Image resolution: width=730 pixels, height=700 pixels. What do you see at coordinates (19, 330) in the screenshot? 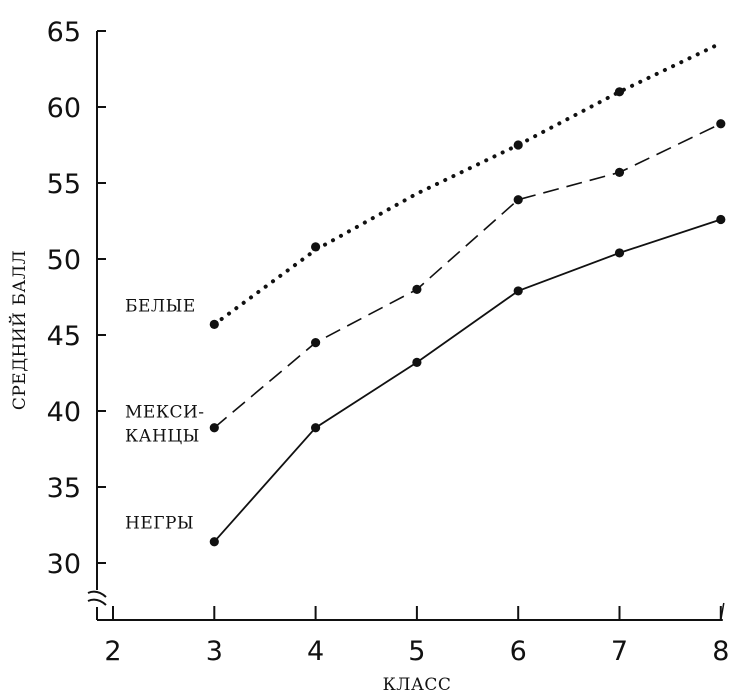
I see `y-axis-title: СРЕДНИЙ БАЛЛ` at bounding box center [19, 330].